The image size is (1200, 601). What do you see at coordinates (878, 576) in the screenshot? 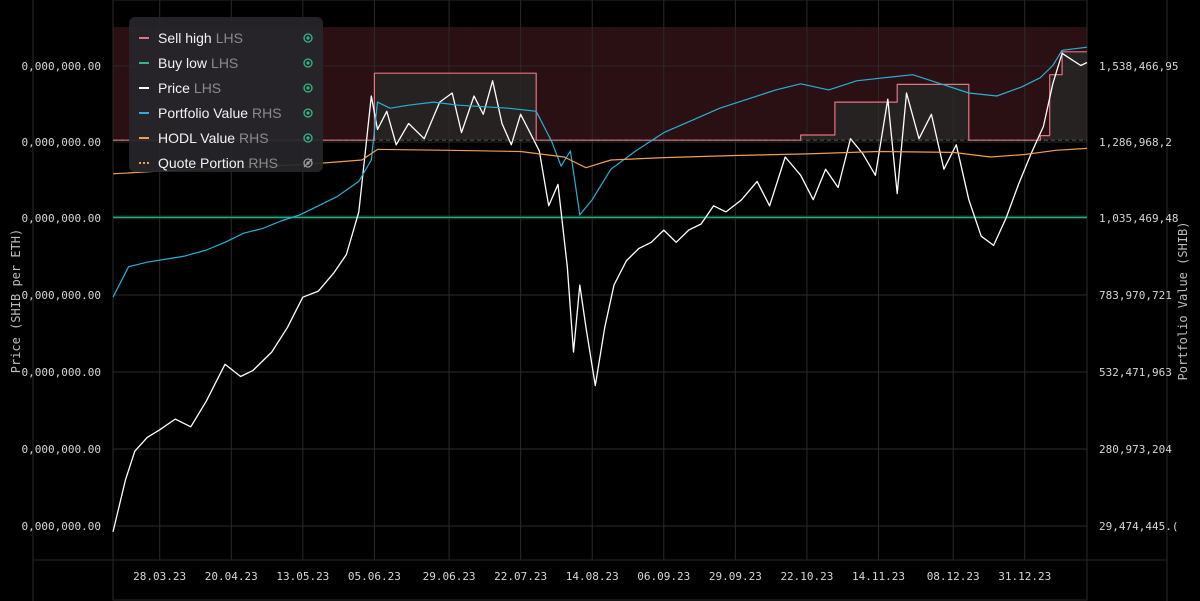
I see `x-tick-label: 14.11.23` at bounding box center [878, 576].